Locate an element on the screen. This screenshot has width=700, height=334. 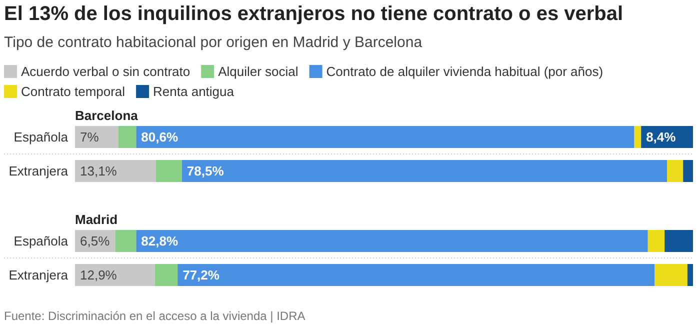
data-label: 7% is located at coordinates (90, 137).